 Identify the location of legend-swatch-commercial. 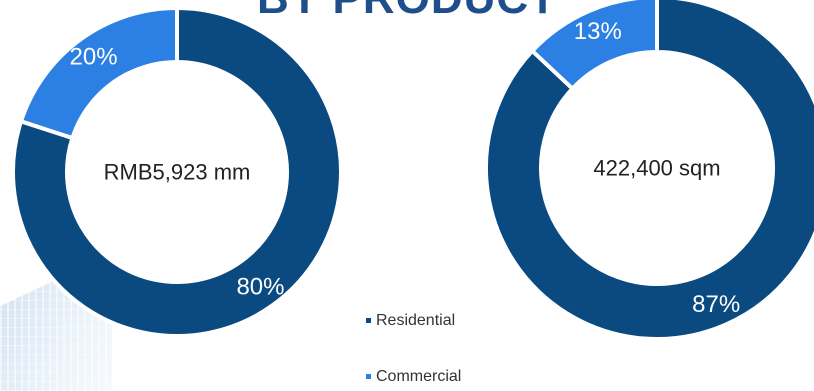
(368, 377).